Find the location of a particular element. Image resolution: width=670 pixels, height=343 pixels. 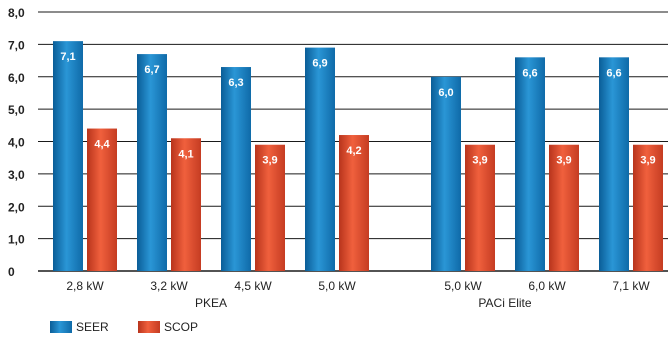

legend-swatch-seer is located at coordinates (61, 327).